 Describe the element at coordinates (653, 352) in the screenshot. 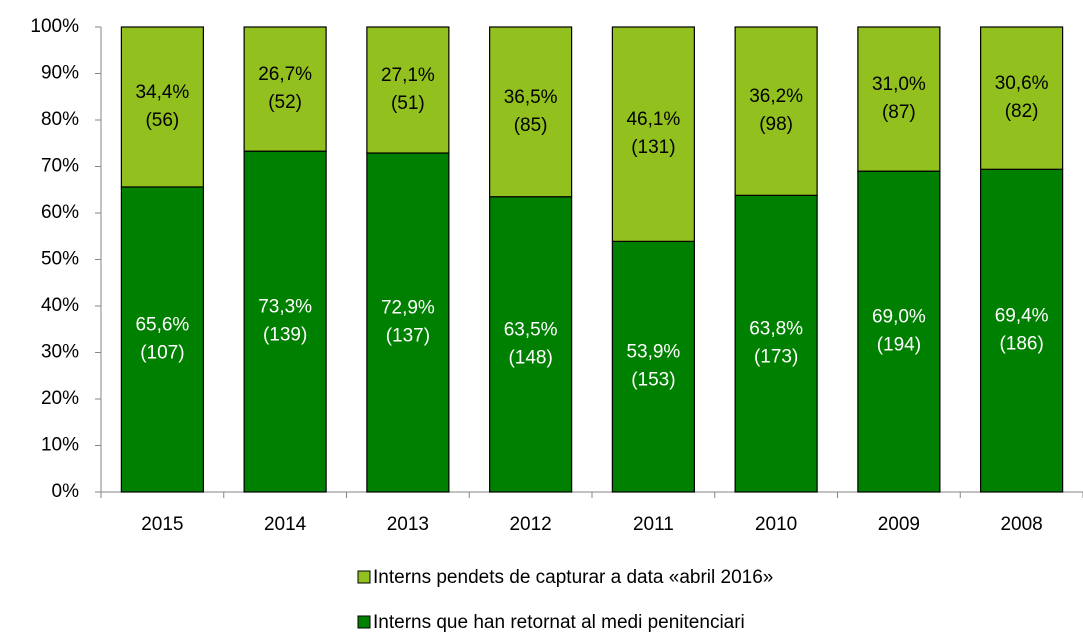

I see `data-label: 53,9%` at that location.